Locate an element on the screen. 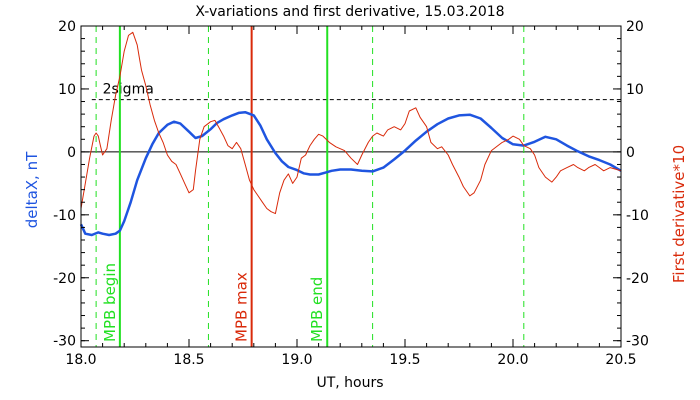  mpb-begin-label: MPB begin is located at coordinates (110, 302).